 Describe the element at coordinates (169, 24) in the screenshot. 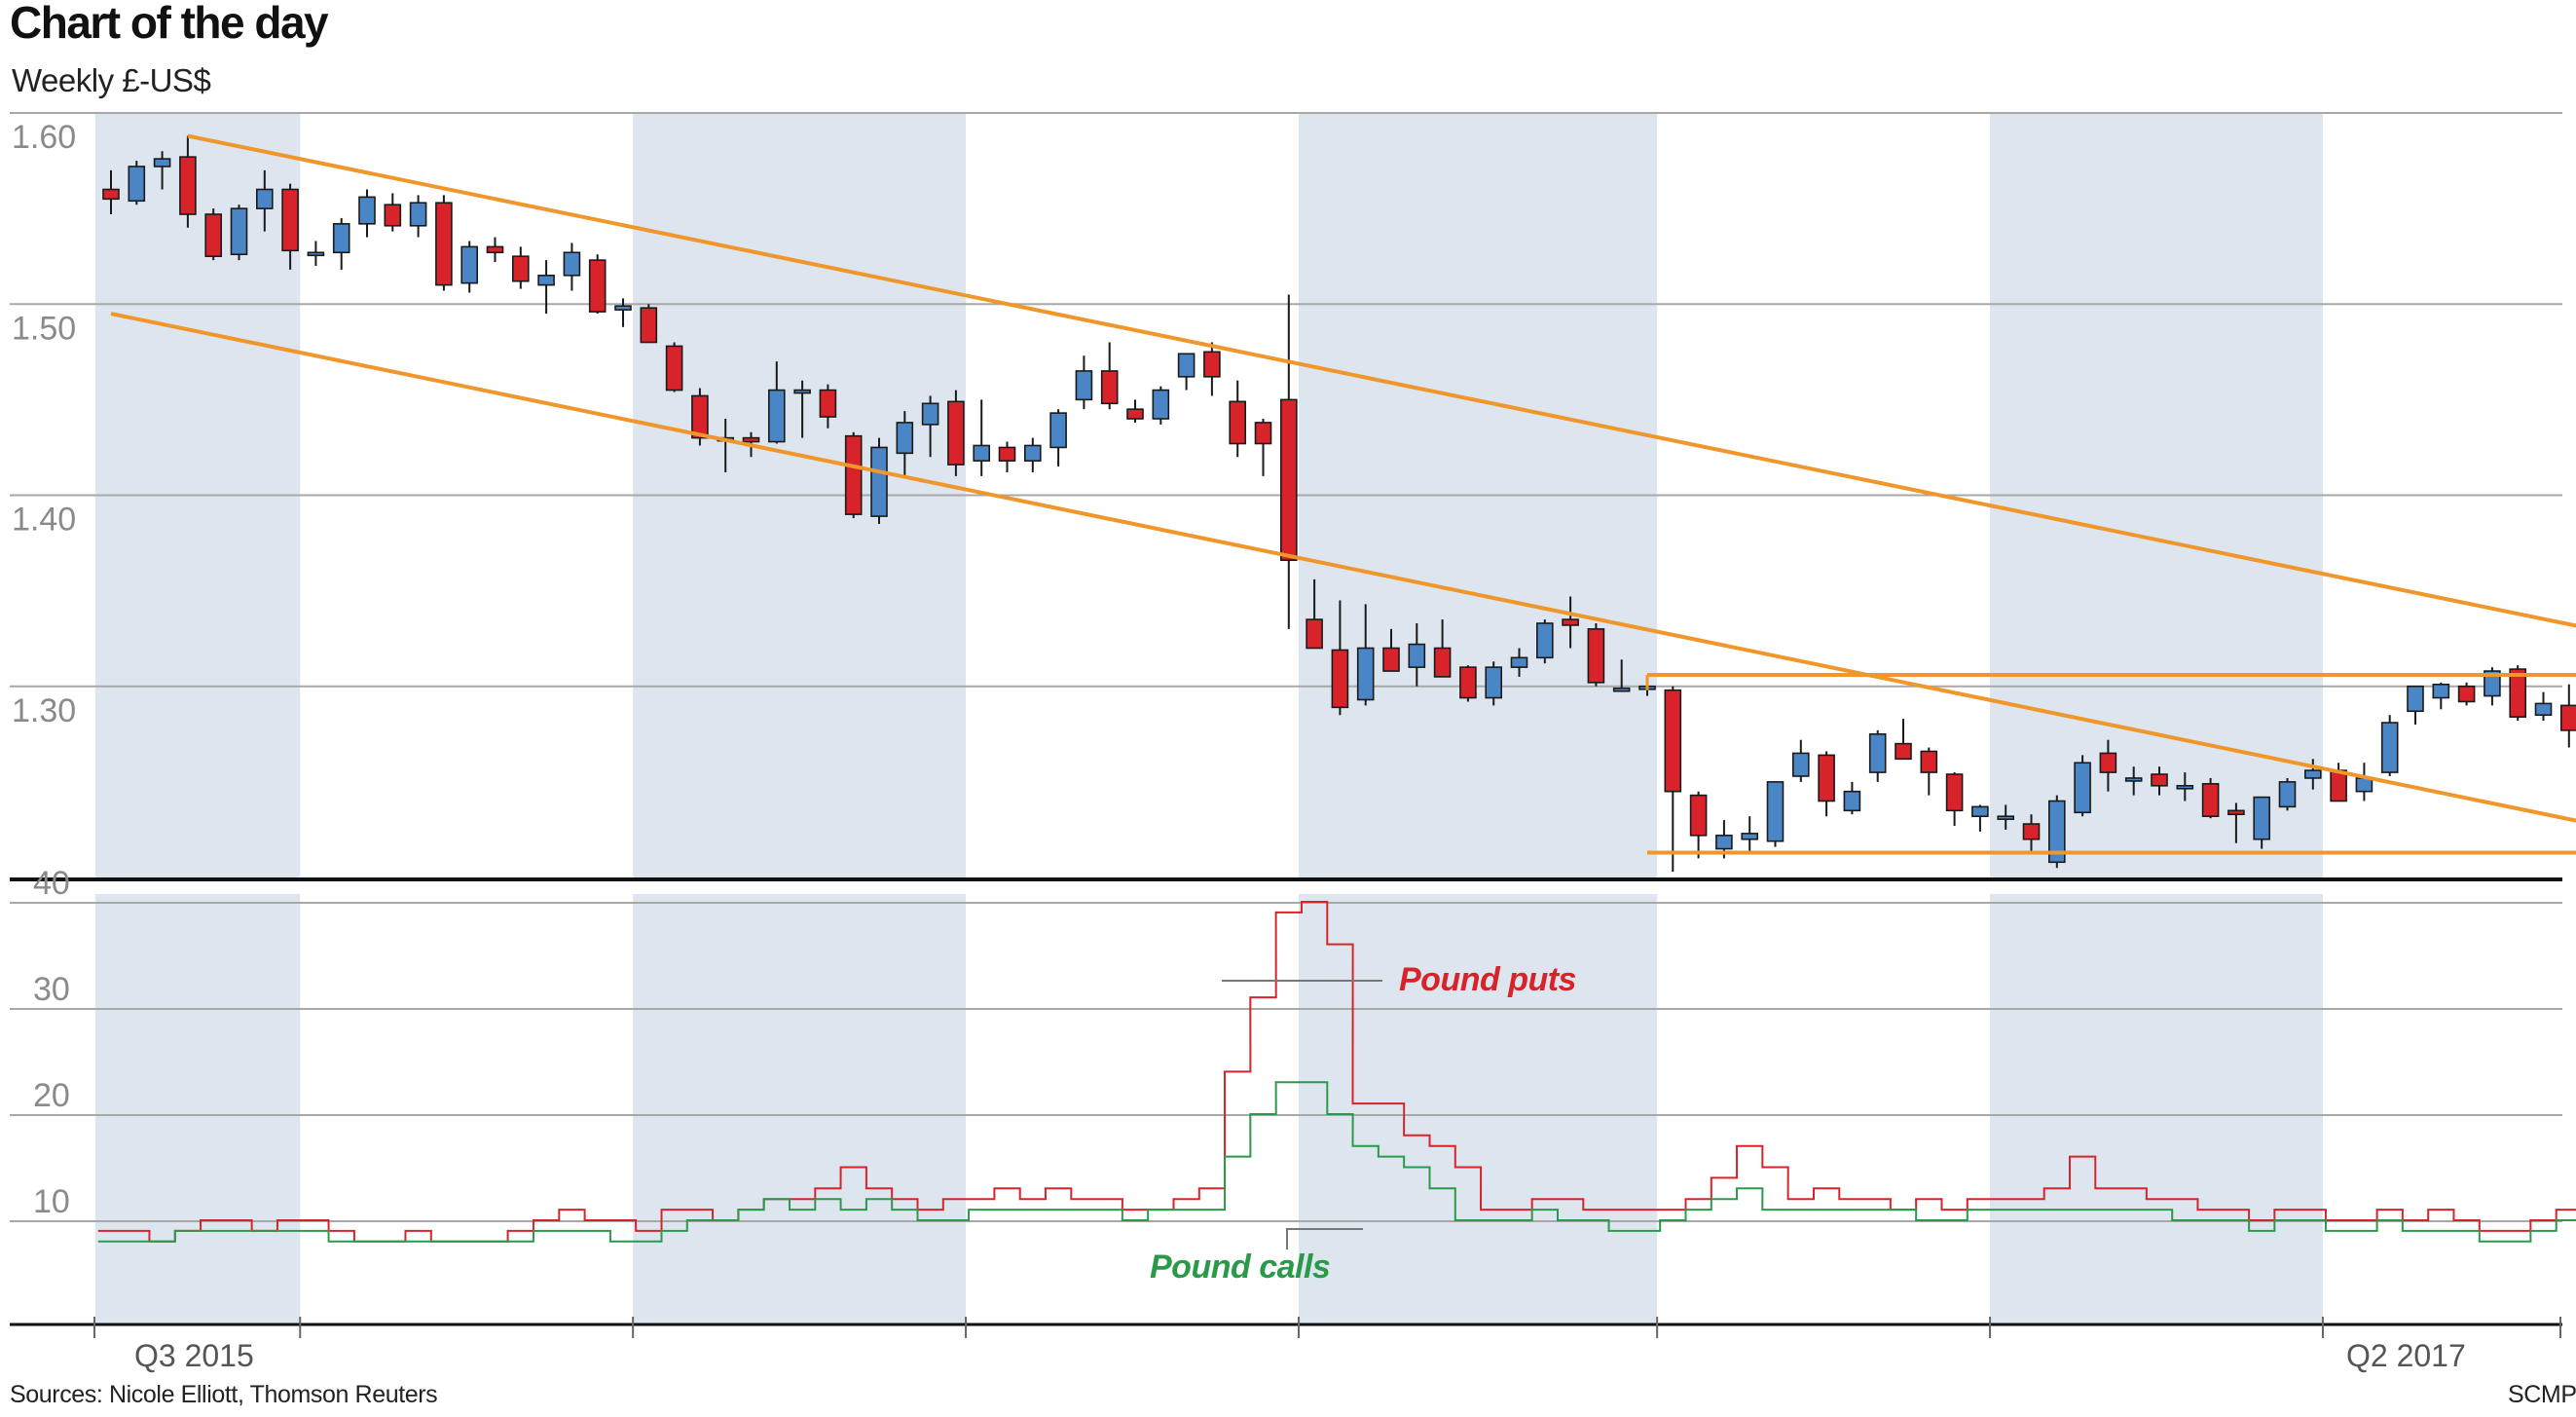

I see `chart-title: Chart of the day` at that location.